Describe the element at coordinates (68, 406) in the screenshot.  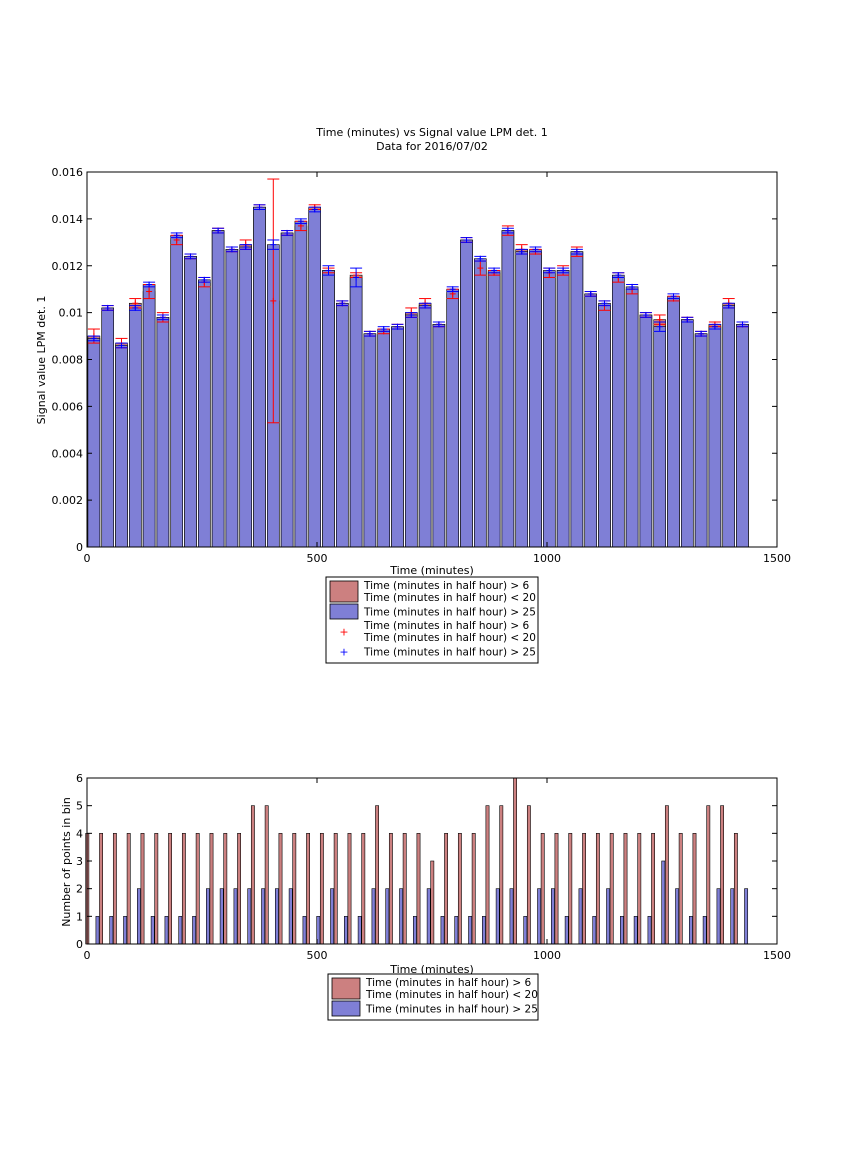
I see `y-tick-label: 0.006` at that location.